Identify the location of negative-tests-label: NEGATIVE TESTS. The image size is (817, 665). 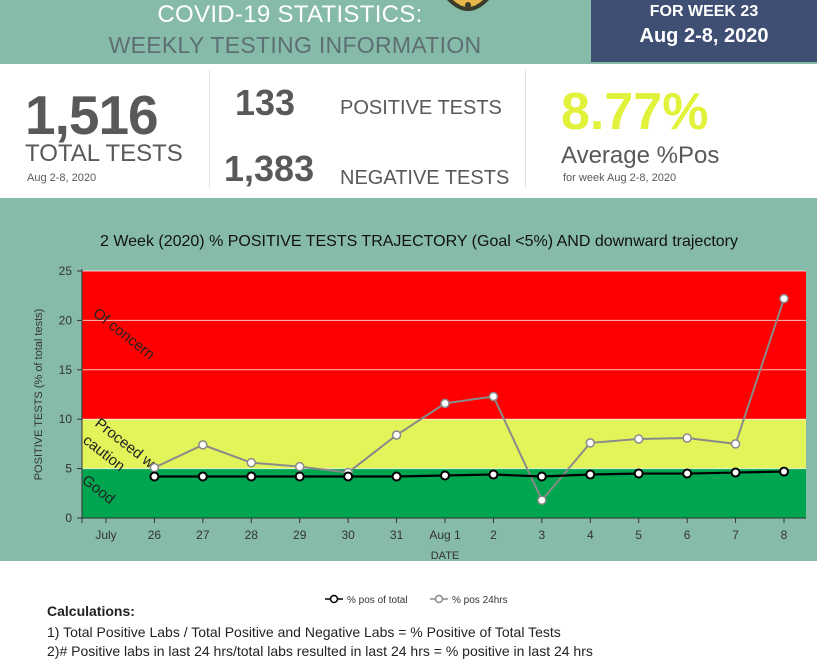
(425, 178).